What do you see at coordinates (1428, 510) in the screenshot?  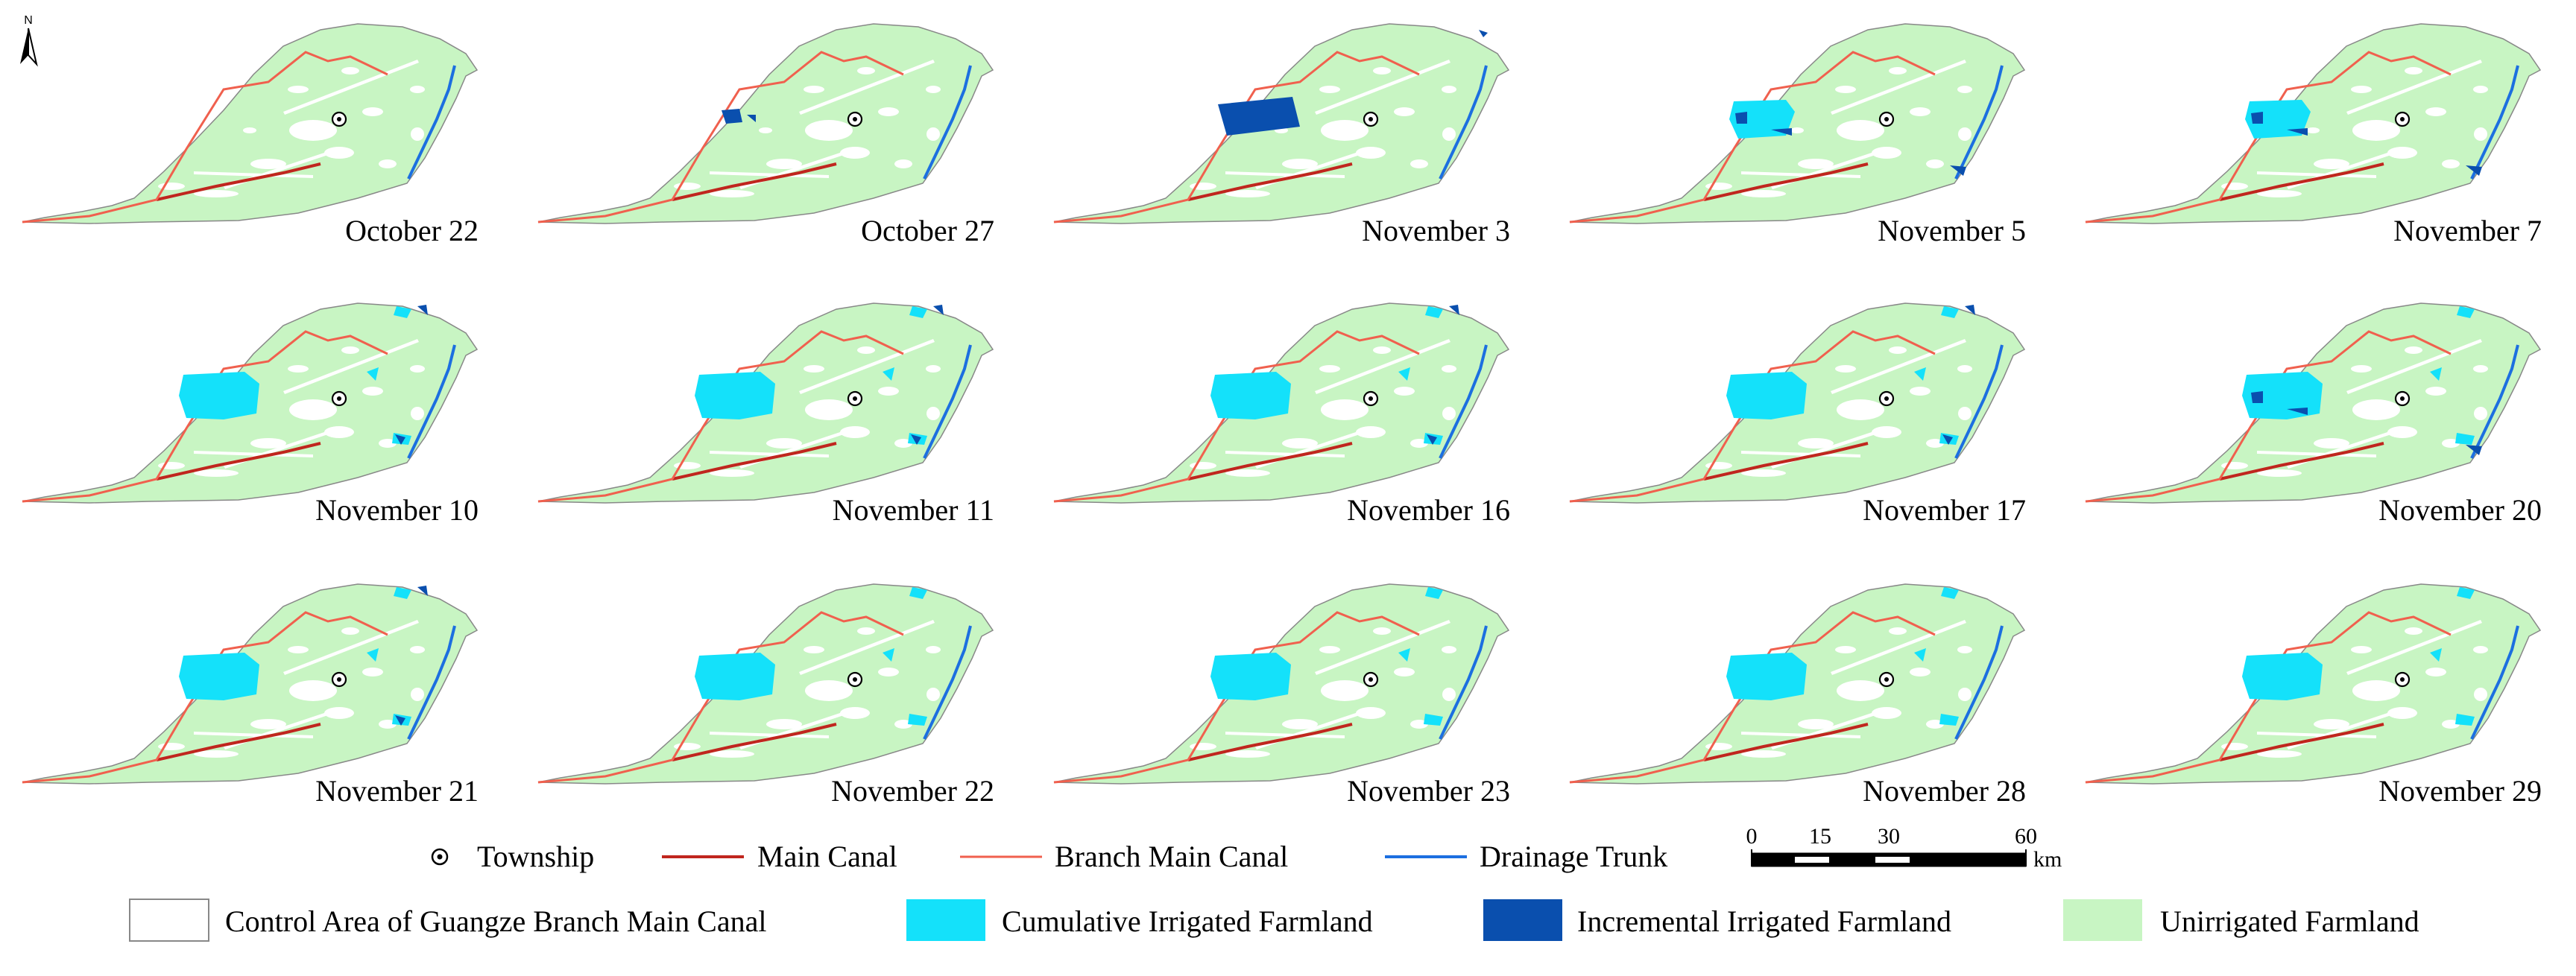 I see `panel-date-label: November 16` at bounding box center [1428, 510].